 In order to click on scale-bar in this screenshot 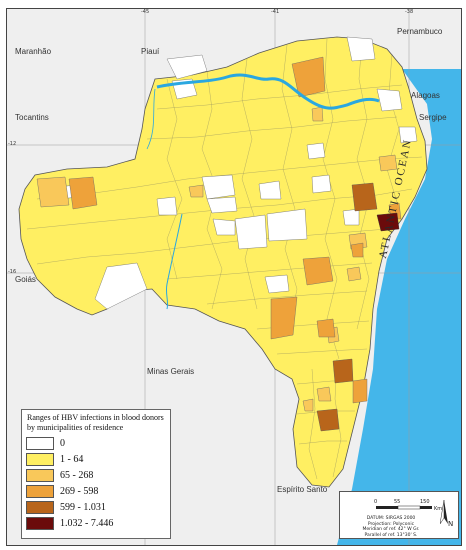, I will do `click(404, 507)`.